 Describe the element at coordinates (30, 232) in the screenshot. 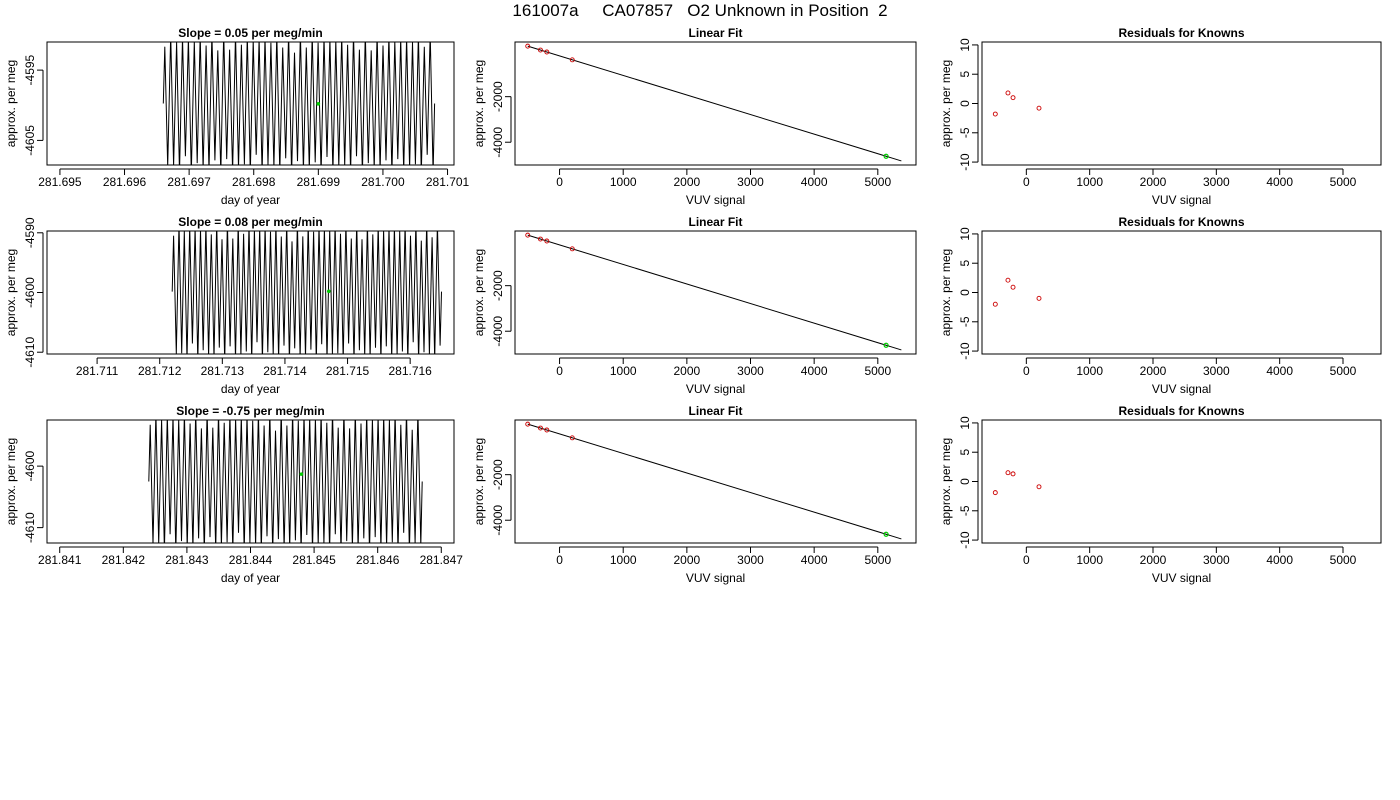

I see `y-tick-label: -4590` at that location.